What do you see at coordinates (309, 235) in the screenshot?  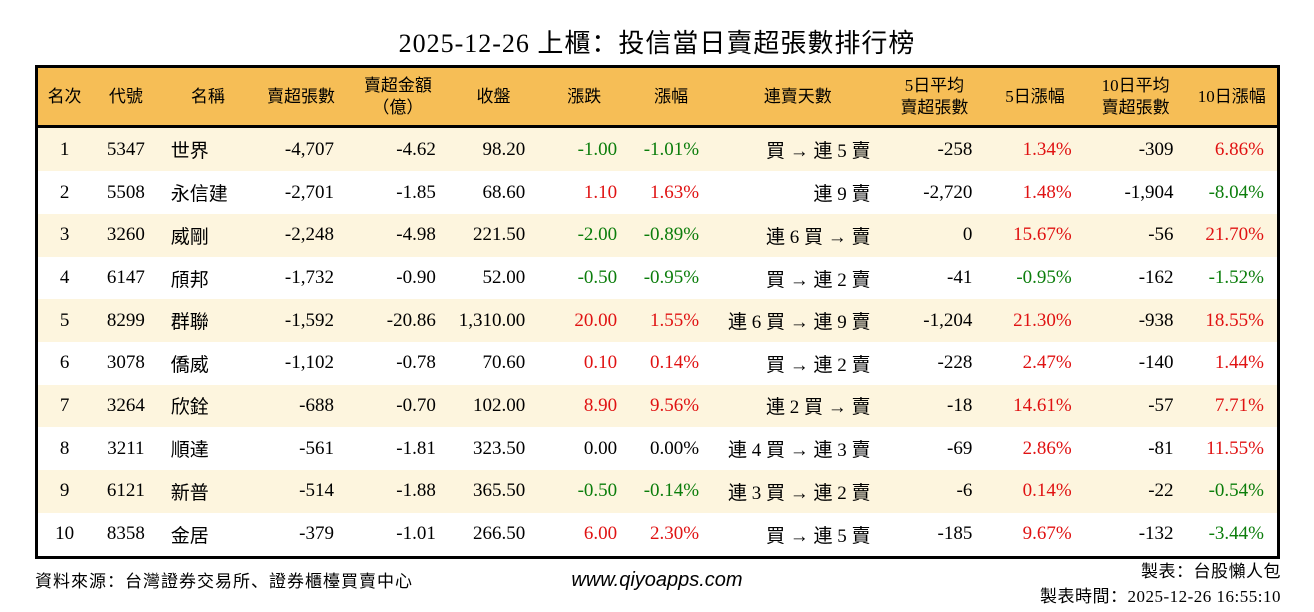 I see `cell-sold: -2,248` at bounding box center [309, 235].